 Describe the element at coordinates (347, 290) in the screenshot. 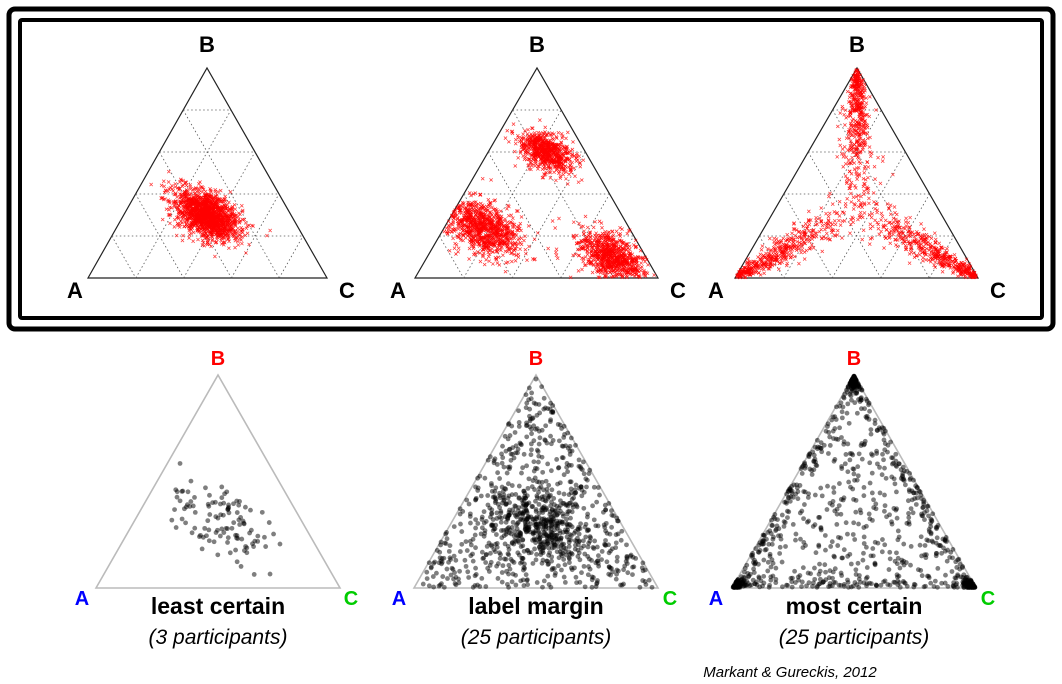

I see `vertex-label-c: C` at that location.